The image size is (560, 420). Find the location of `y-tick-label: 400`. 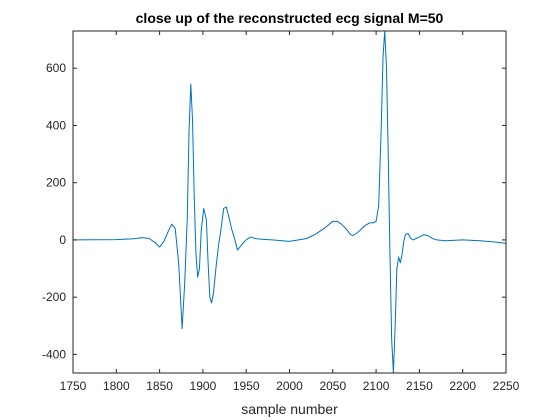

y-tick-label: 400 is located at coordinates (56, 125).